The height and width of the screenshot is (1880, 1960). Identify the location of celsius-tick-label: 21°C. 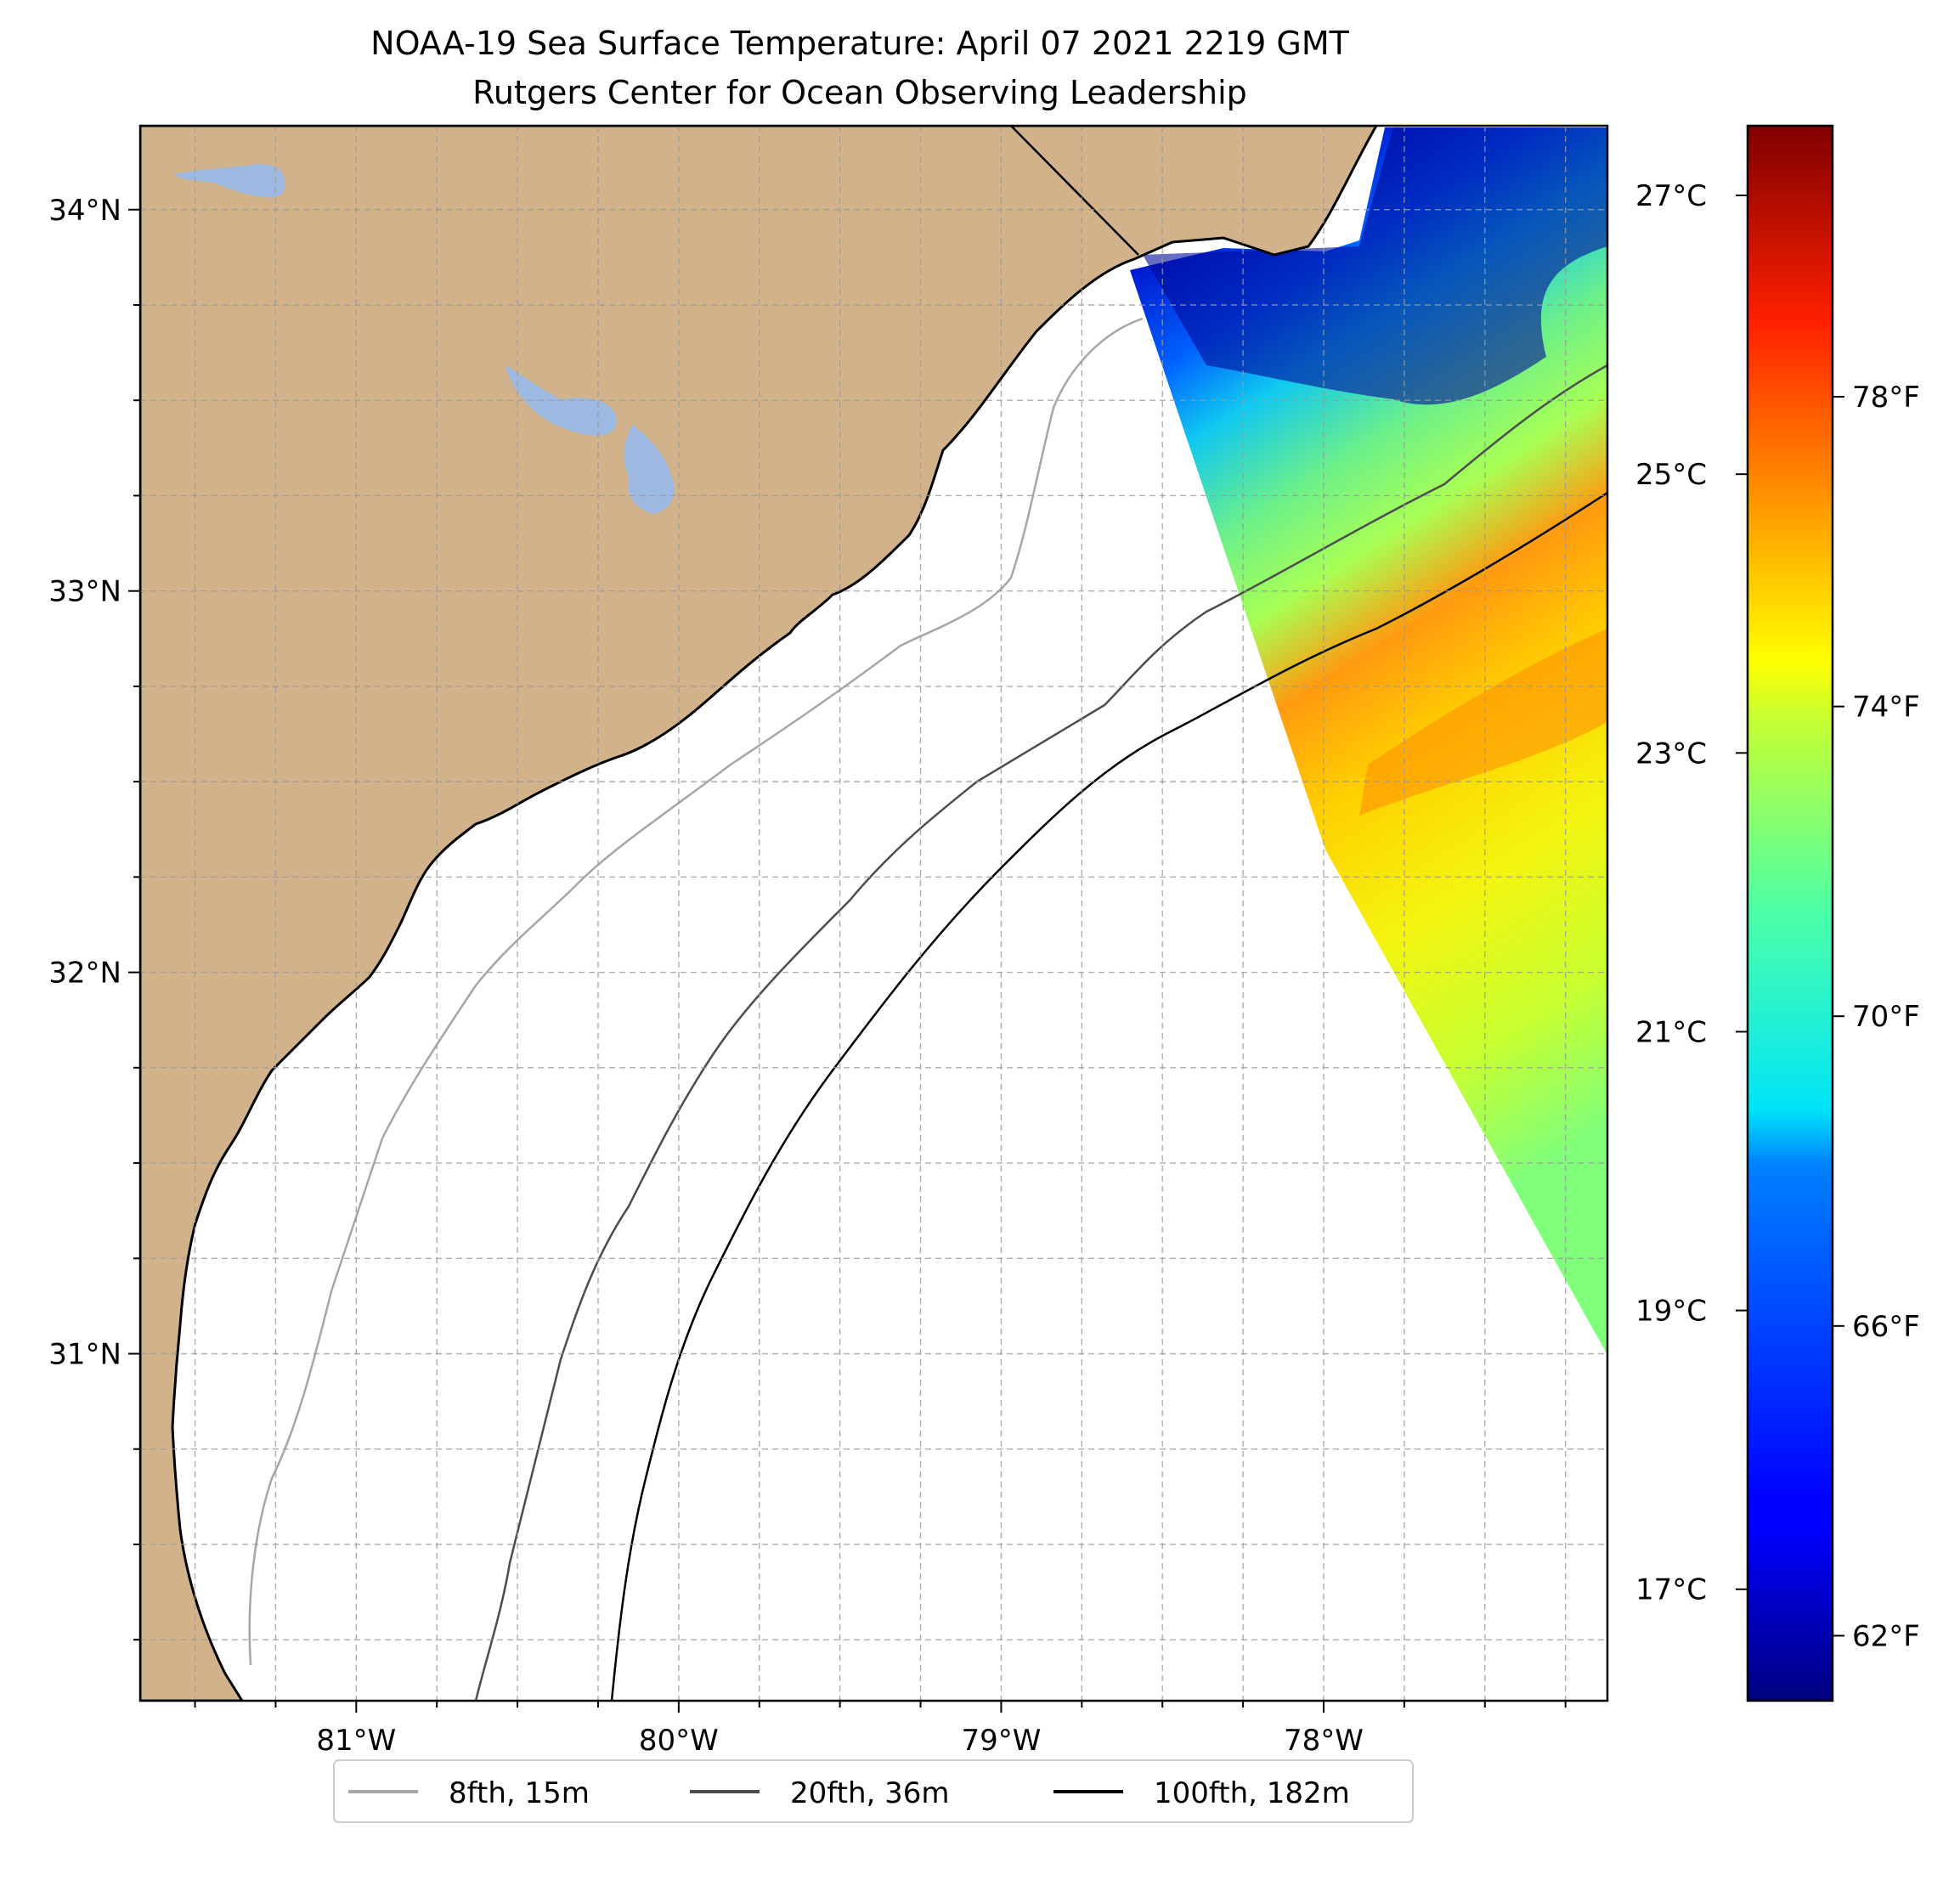
(1671, 1032).